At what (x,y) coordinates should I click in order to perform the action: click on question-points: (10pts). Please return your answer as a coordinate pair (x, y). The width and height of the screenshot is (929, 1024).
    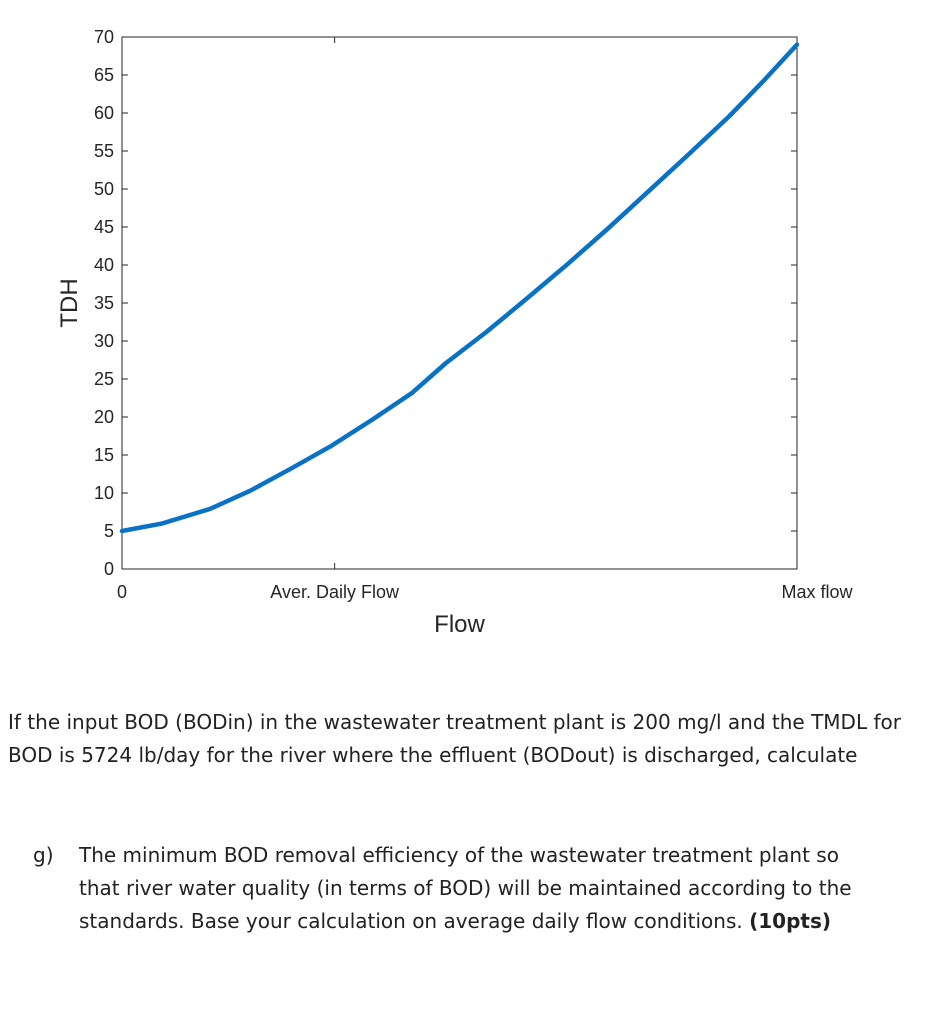
    Looking at the image, I should click on (790, 921).